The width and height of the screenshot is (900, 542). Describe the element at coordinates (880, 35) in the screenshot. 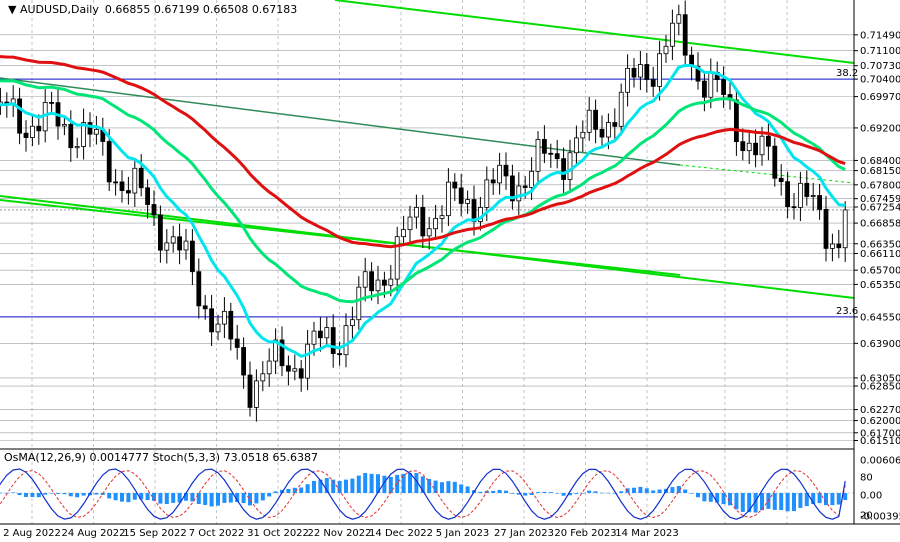

I see `price-tick-label: 0.71490` at that location.